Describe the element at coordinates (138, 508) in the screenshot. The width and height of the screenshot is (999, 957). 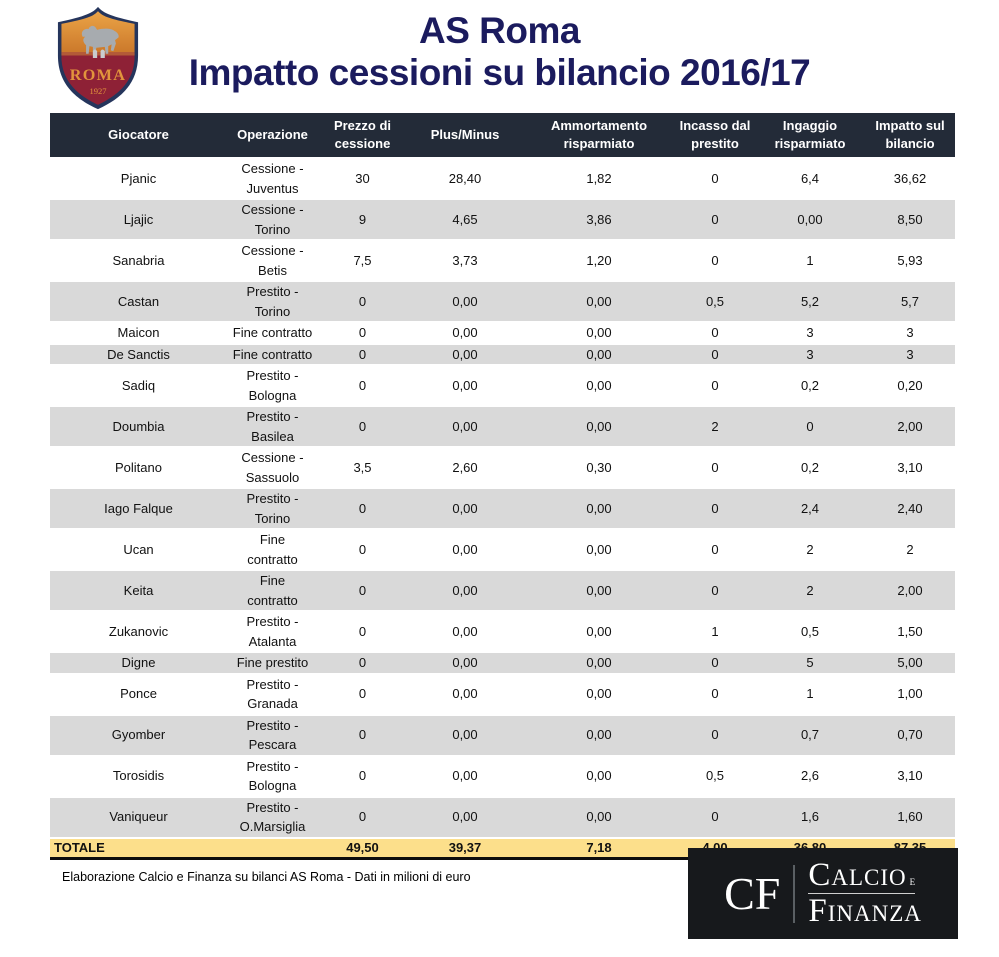
I see `cell-giocatore: Iago Falque` at that location.